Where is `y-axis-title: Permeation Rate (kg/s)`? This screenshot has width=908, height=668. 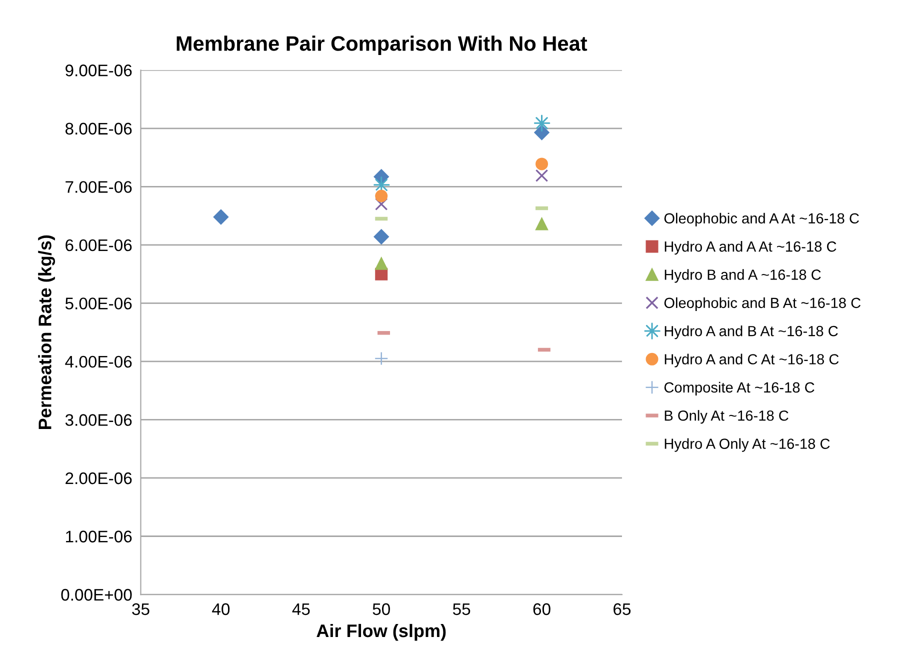 y-axis-title: Permeation Rate (kg/s) is located at coordinates (47, 332).